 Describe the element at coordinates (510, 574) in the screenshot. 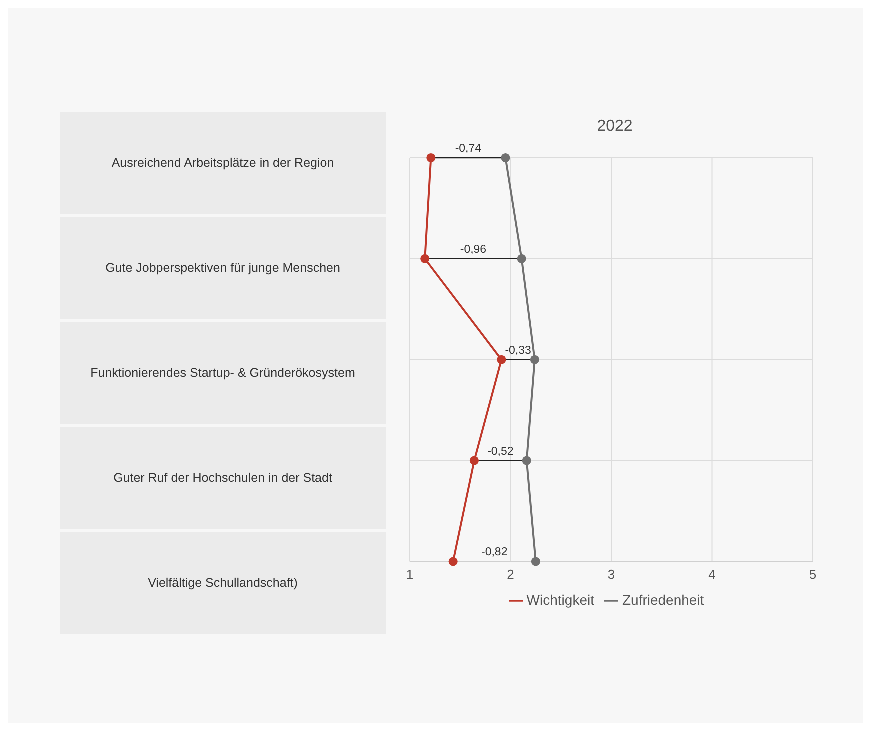

I see `x-tick-label: 2` at that location.